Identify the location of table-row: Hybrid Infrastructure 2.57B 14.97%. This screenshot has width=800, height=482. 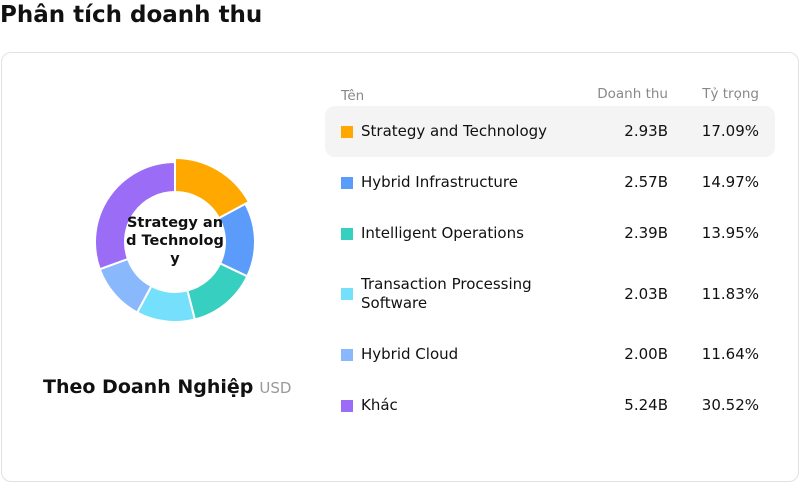
(550, 182).